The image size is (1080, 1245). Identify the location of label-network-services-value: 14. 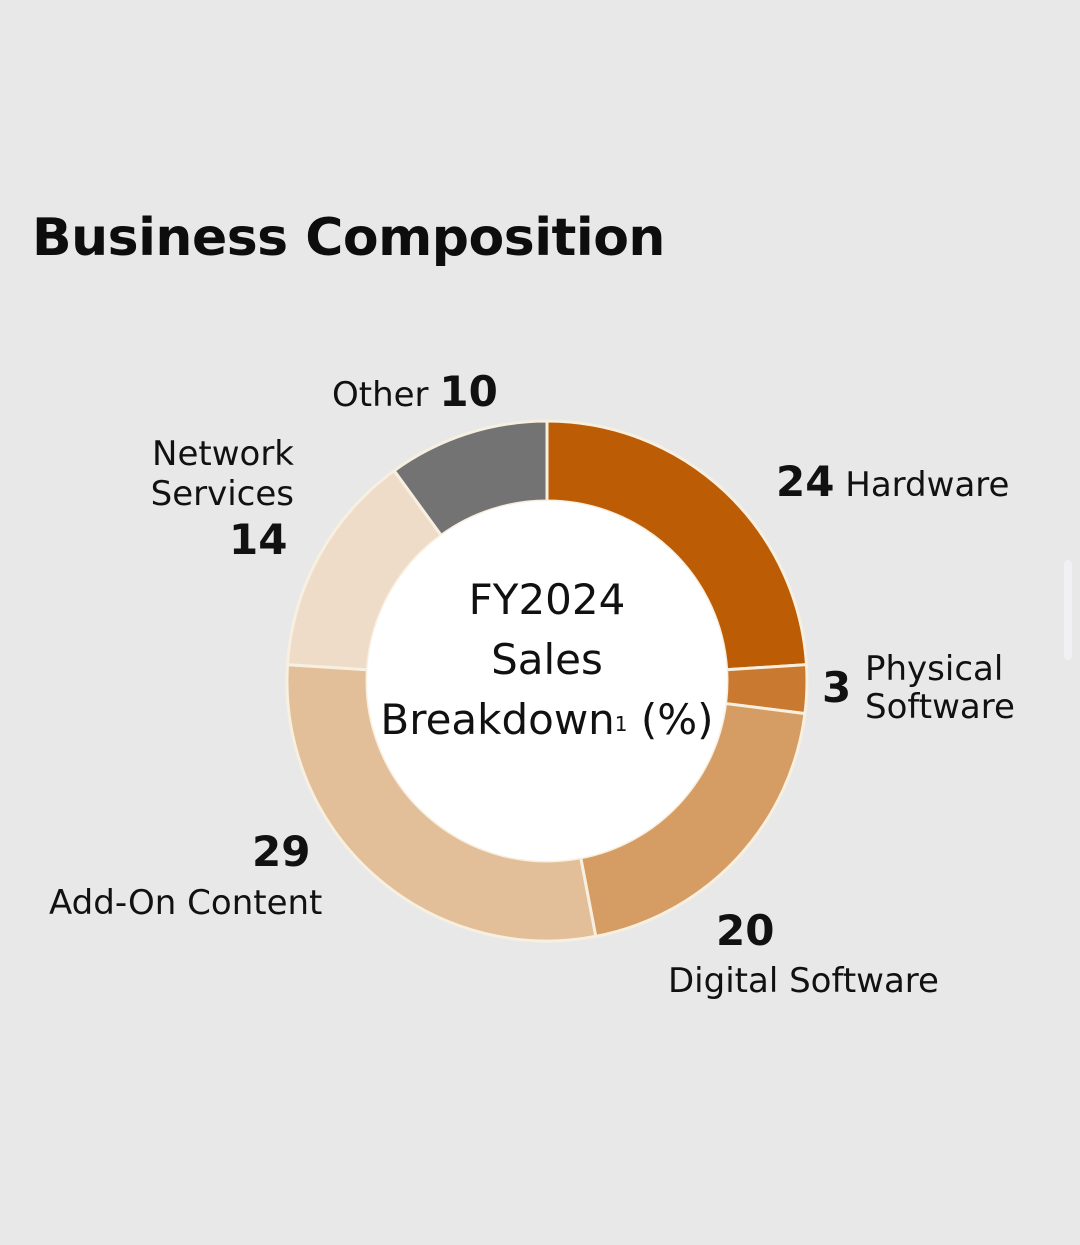
(258, 541).